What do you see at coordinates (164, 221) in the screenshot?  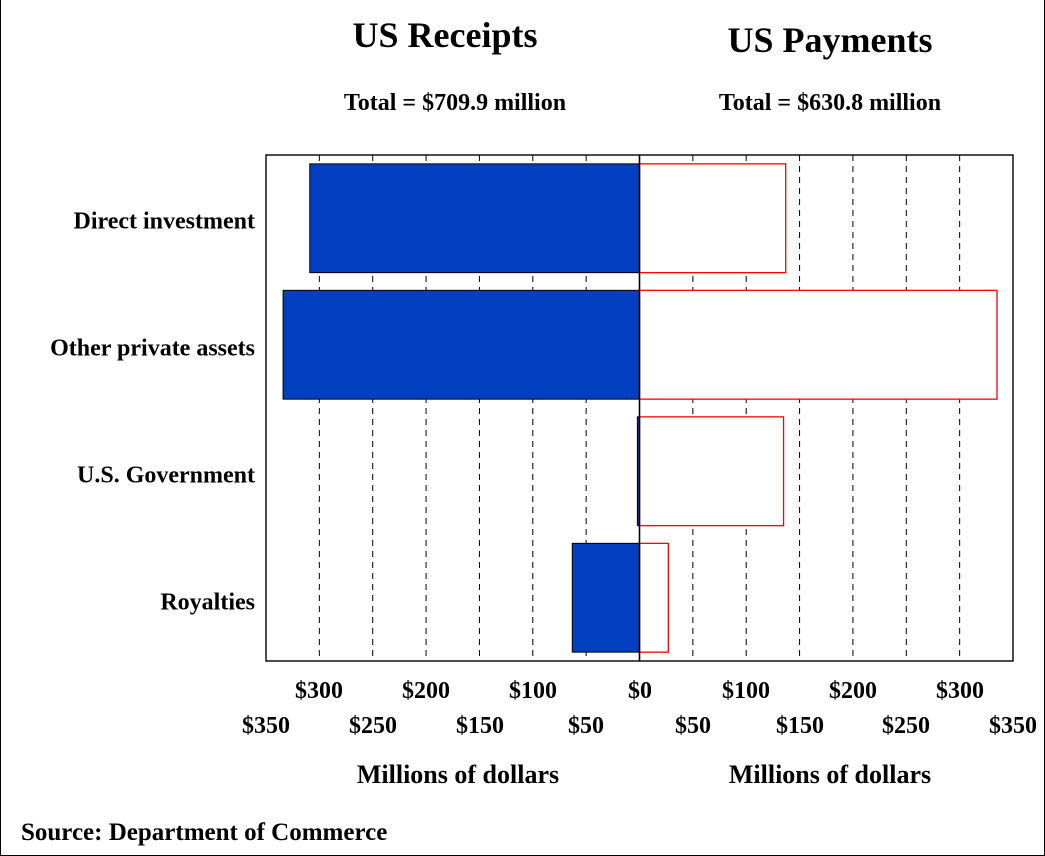 I see `category-label-direct-investment: Direct investment` at bounding box center [164, 221].